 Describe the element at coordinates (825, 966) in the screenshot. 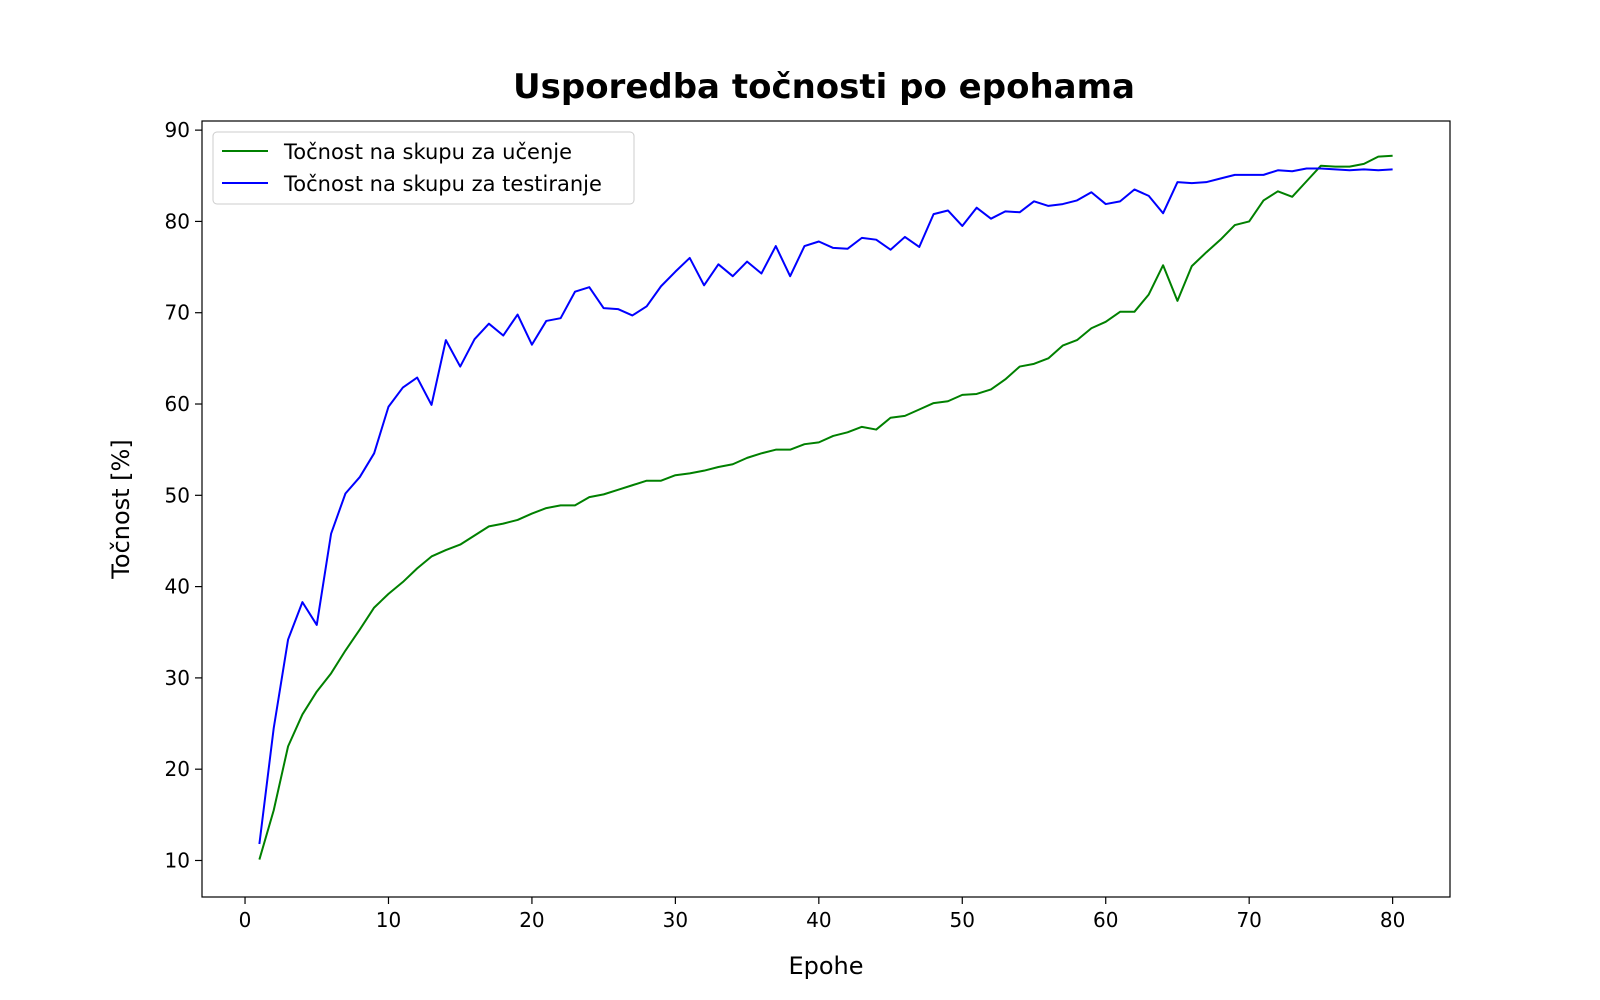

I see `x-axis-label: Epohe` at that location.